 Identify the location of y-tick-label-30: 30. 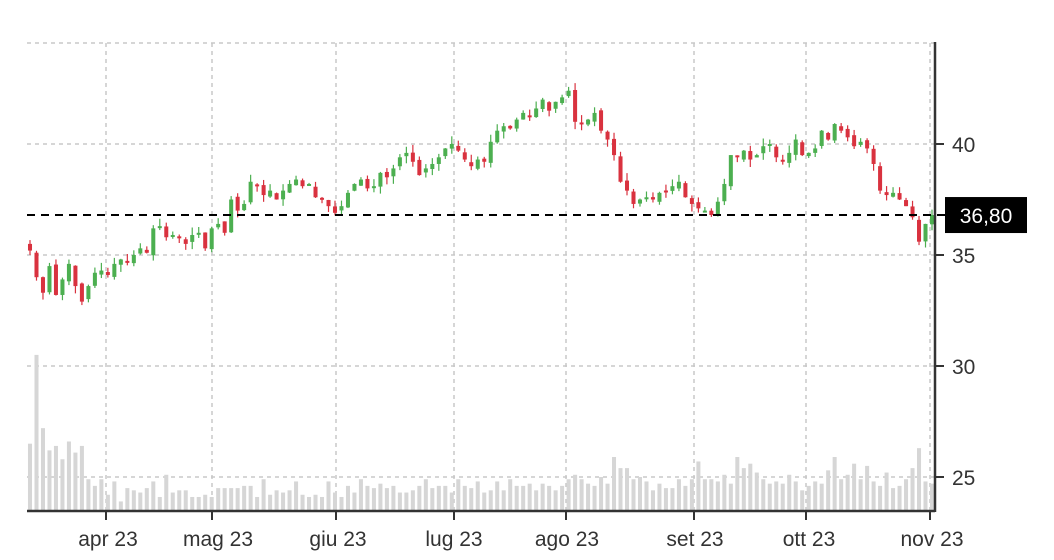
(963, 367).